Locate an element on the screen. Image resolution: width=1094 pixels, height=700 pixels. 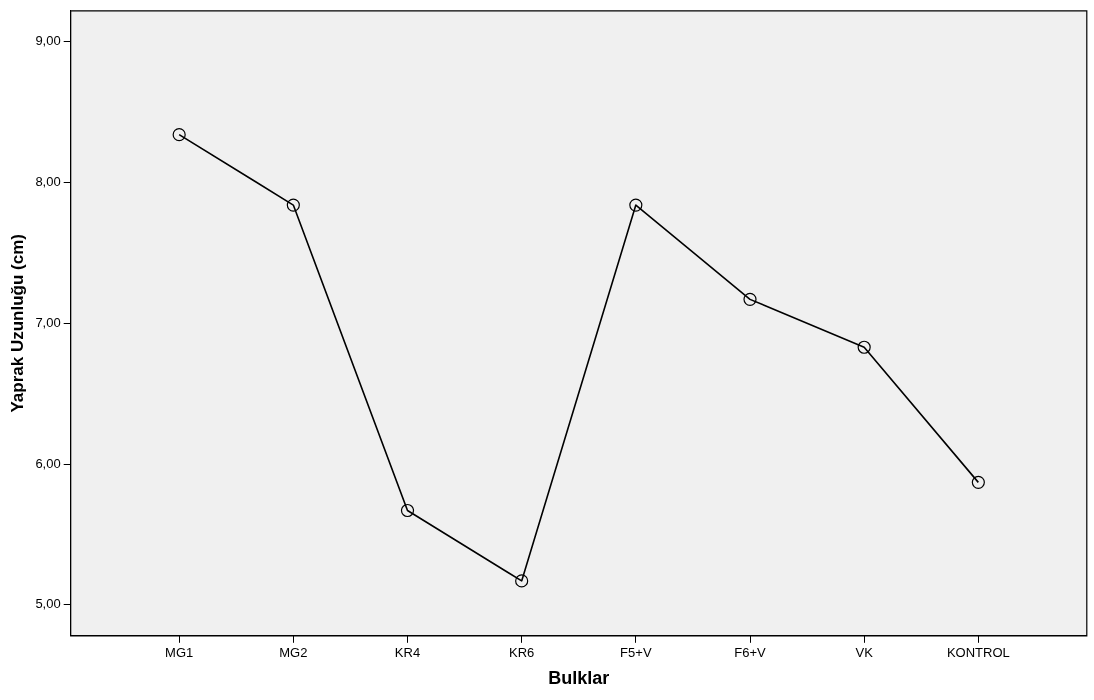
y-tick-label: 5,00 is located at coordinates (48, 604).